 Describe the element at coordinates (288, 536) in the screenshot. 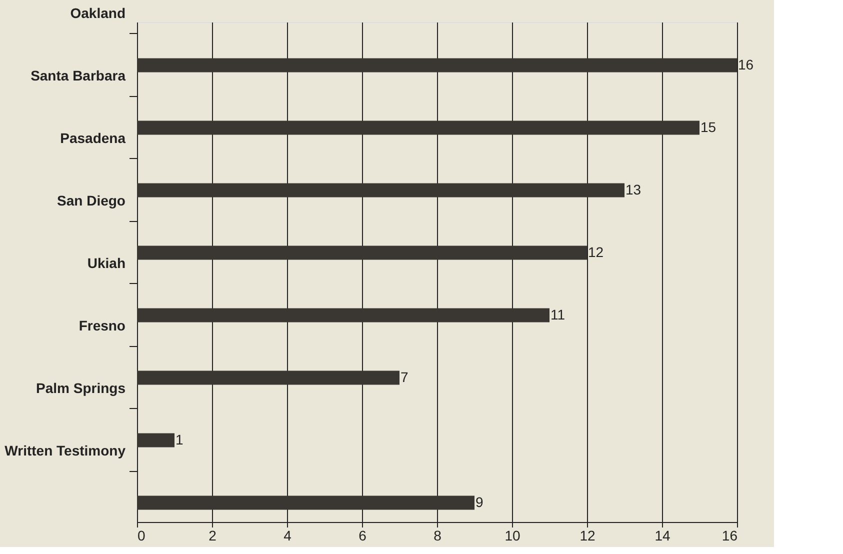

I see `x-tick-label: 4` at that location.